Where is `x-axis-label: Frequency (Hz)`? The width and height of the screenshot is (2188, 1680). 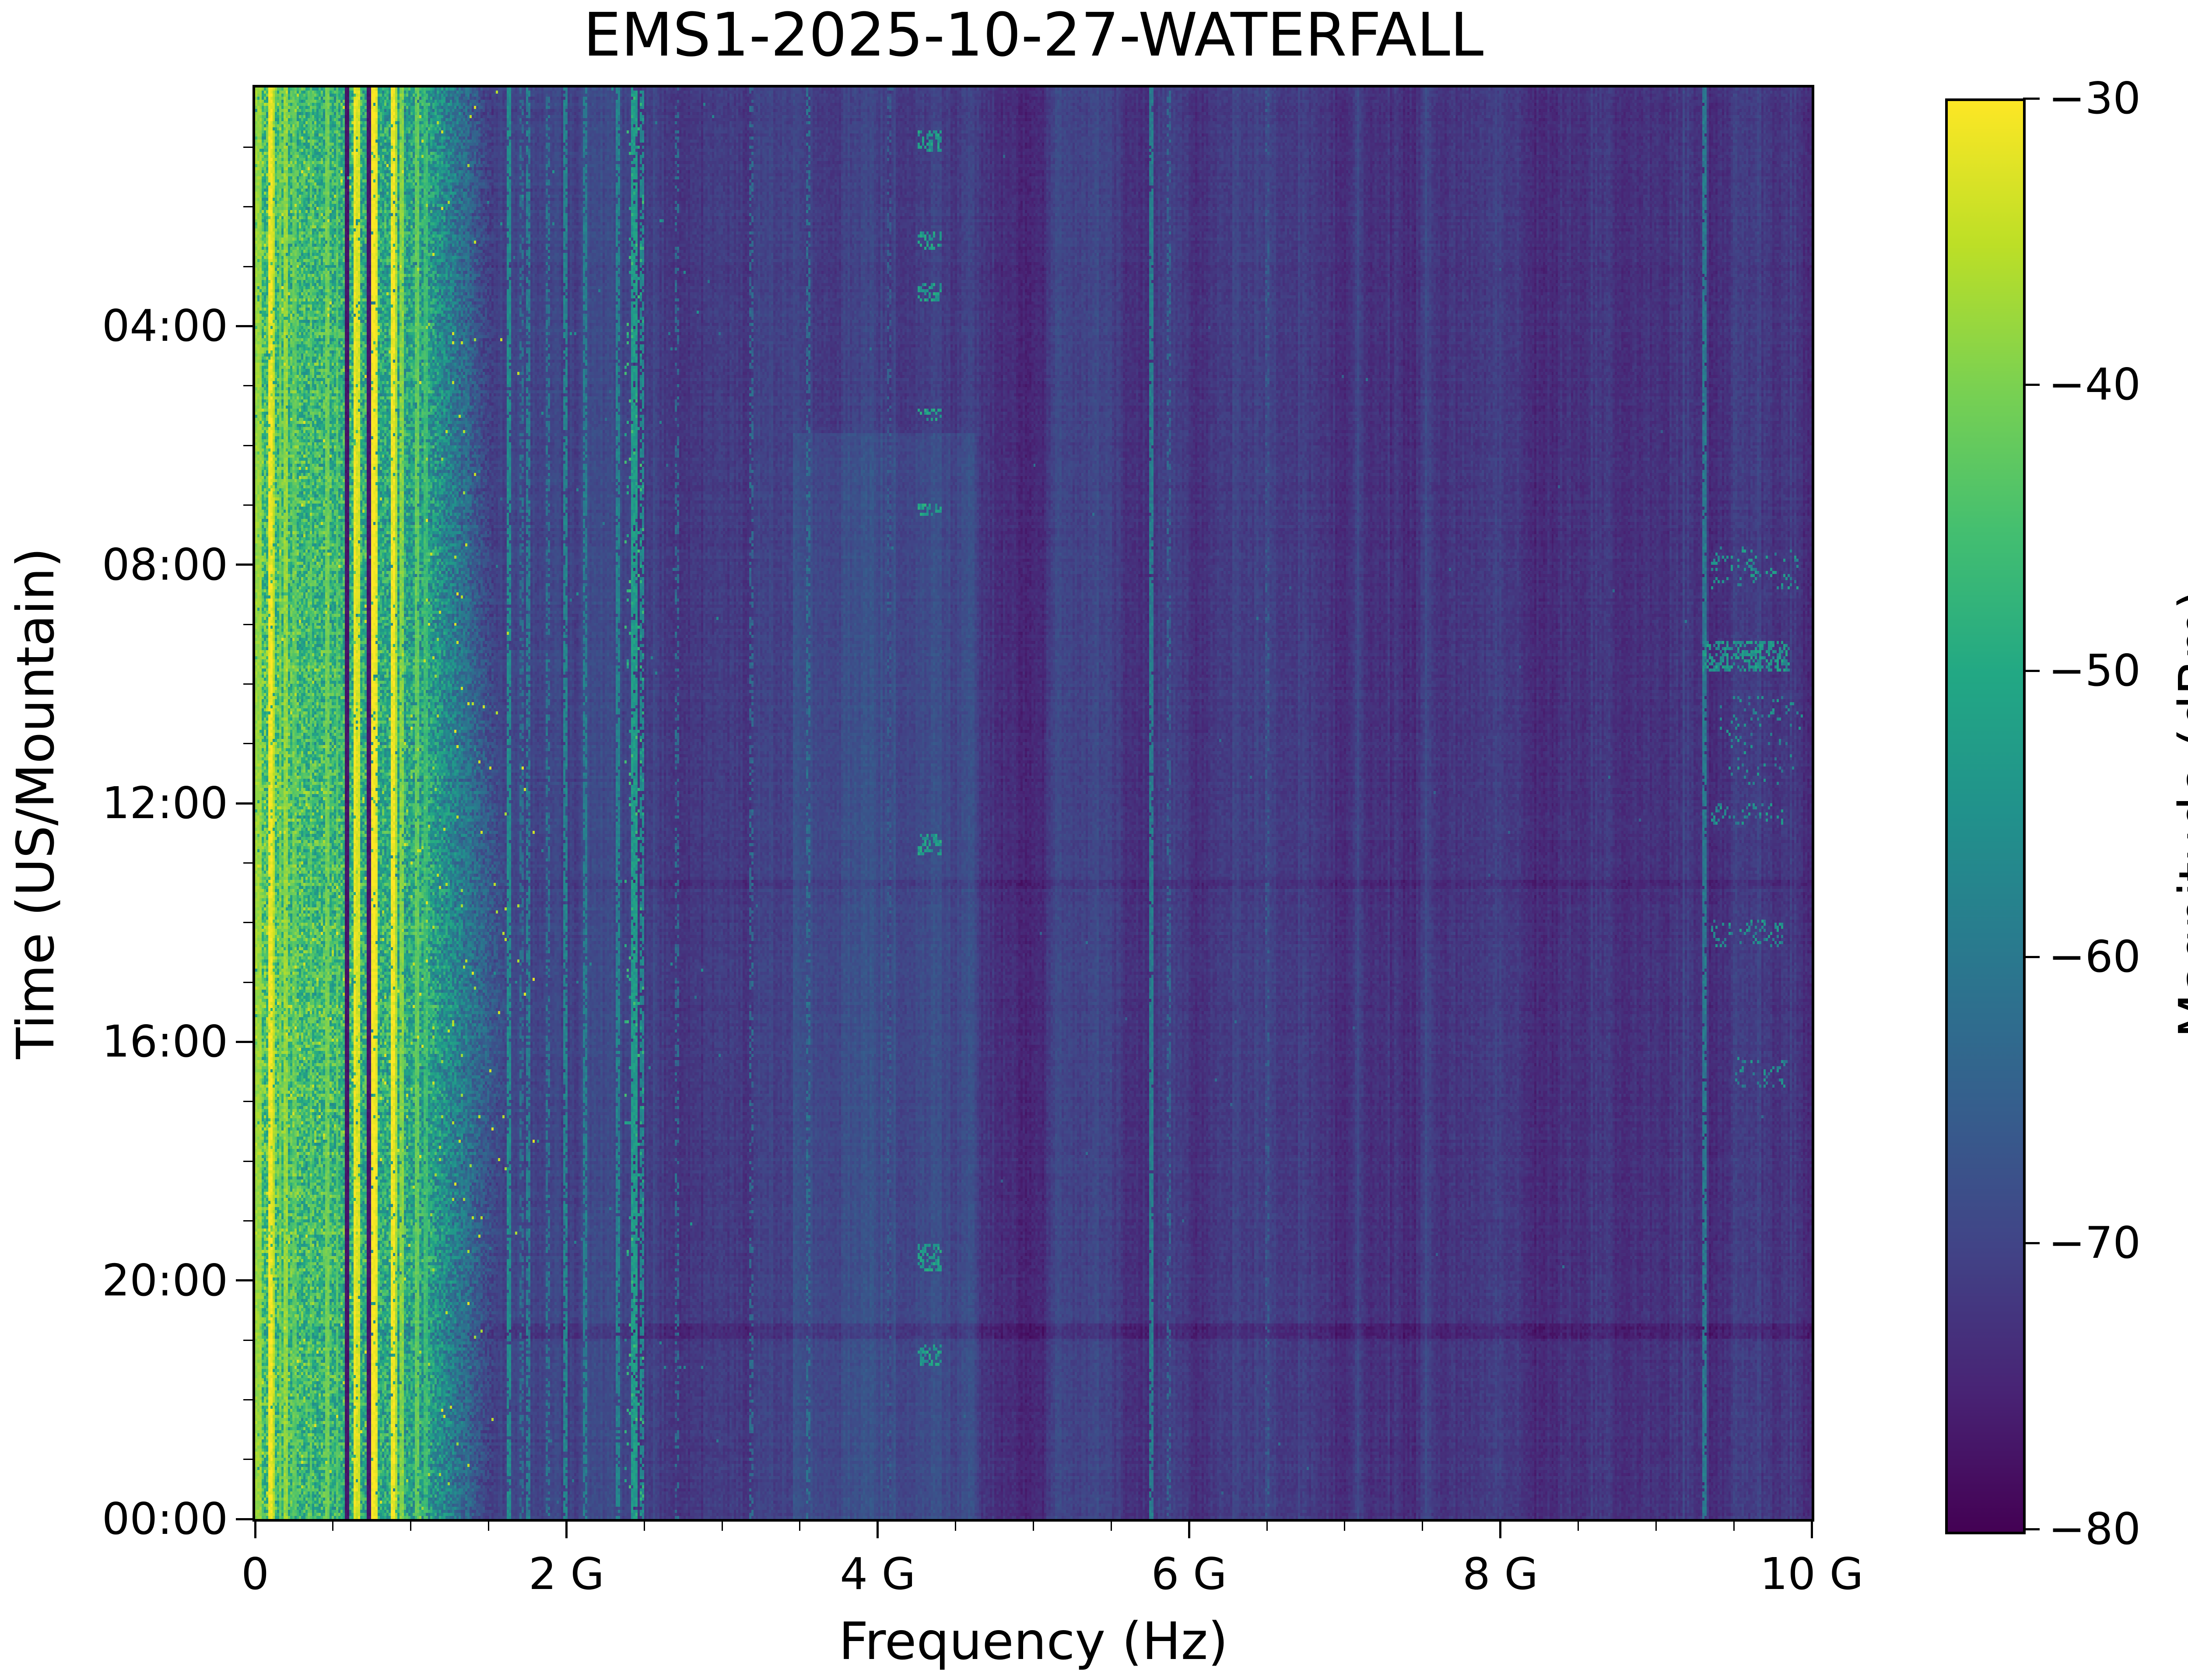
x-axis-label: Frequency (Hz) is located at coordinates (1033, 1641).